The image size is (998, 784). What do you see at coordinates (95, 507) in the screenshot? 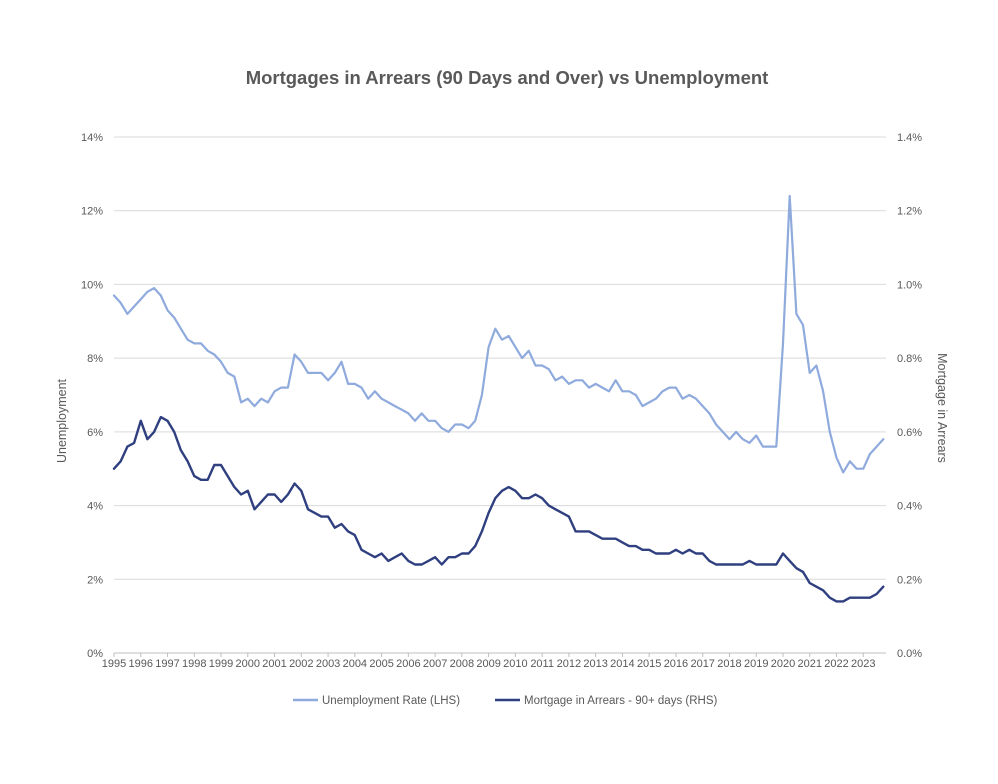
I see `y-tick-left: 4%` at bounding box center [95, 507].